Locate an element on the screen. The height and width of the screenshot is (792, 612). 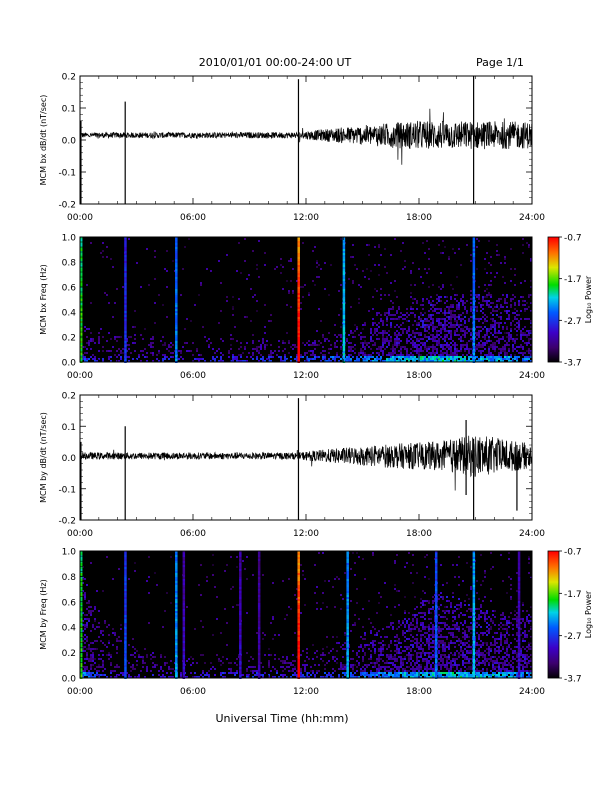
by-spectrogram-colorbar-tick-2: -2.7 is located at coordinates (573, 637).